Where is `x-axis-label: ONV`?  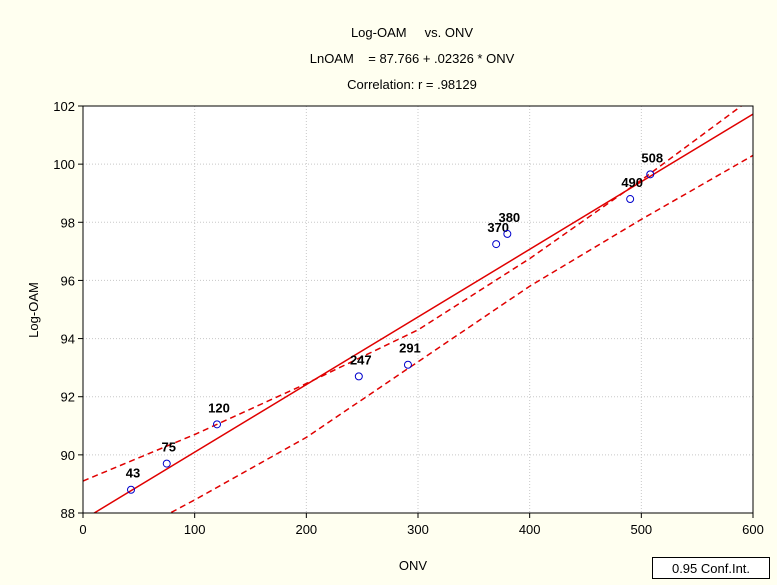 x-axis-label: ONV is located at coordinates (413, 565).